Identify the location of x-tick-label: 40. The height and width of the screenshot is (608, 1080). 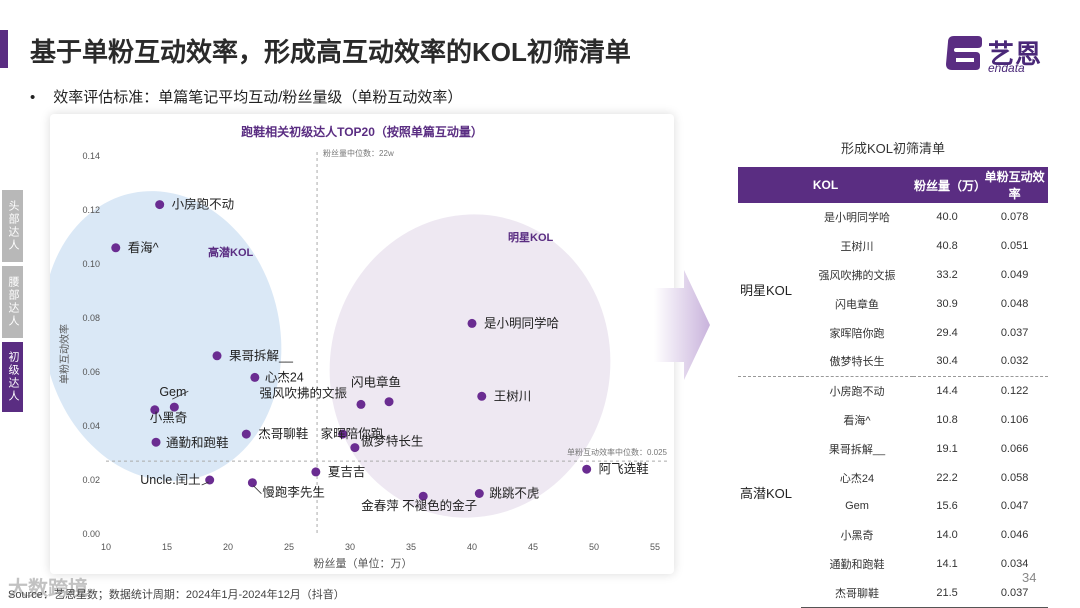
(472, 547).